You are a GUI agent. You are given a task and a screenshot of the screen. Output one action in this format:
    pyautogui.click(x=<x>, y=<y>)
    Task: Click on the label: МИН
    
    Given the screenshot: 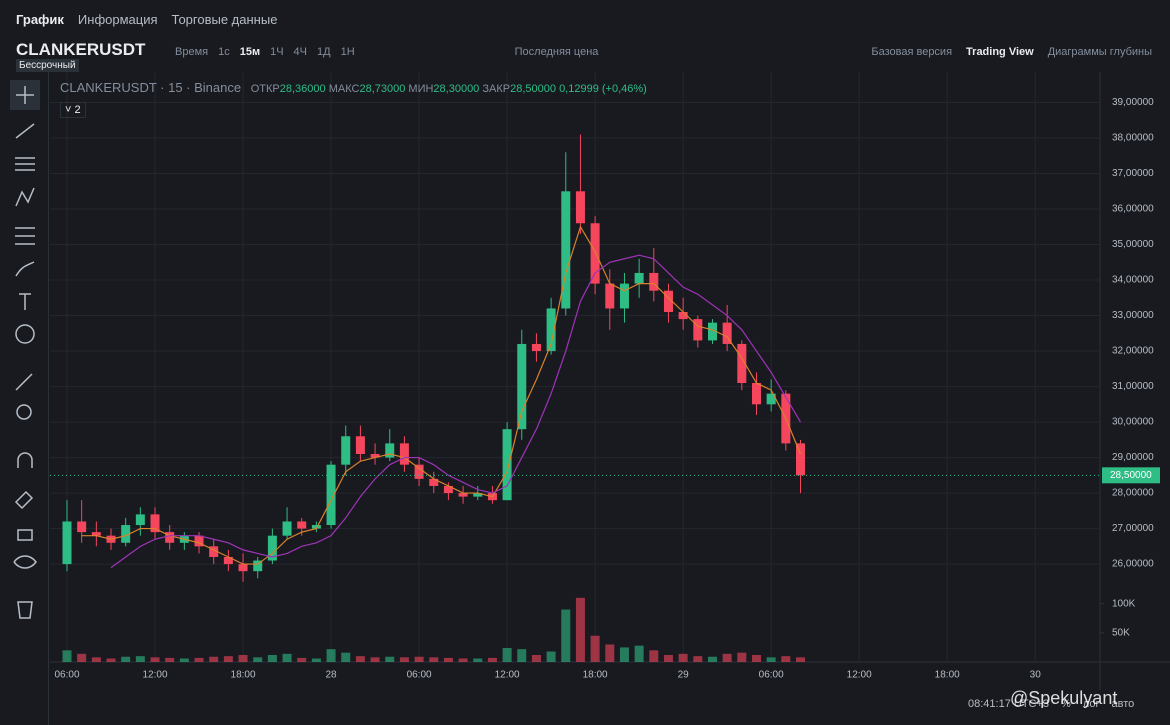 What is the action you would take?
    pyautogui.click(x=421, y=89)
    